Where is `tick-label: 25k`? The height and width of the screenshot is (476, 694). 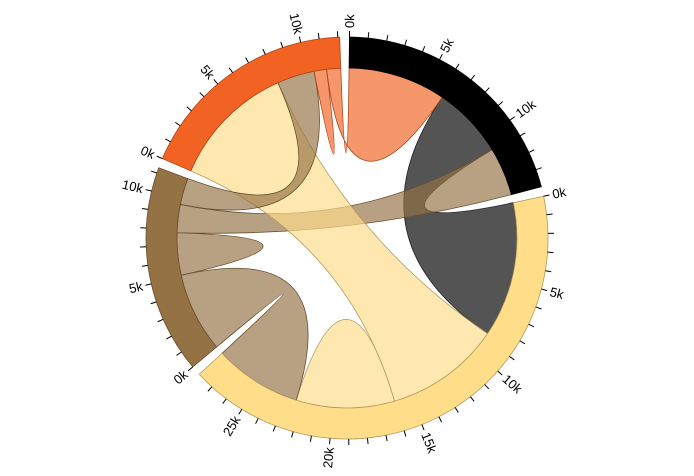 tick-label: 25k is located at coordinates (232, 426).